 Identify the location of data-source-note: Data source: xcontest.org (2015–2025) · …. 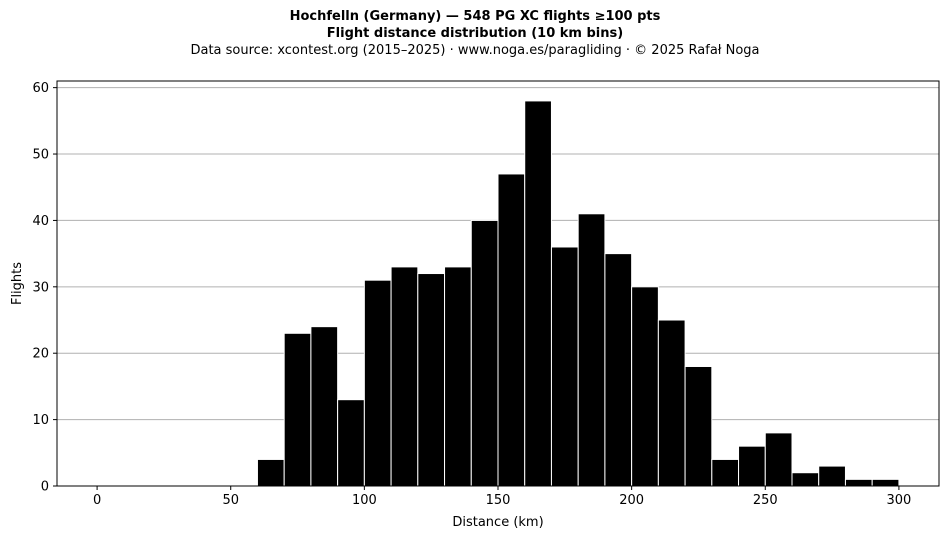
(475, 50).